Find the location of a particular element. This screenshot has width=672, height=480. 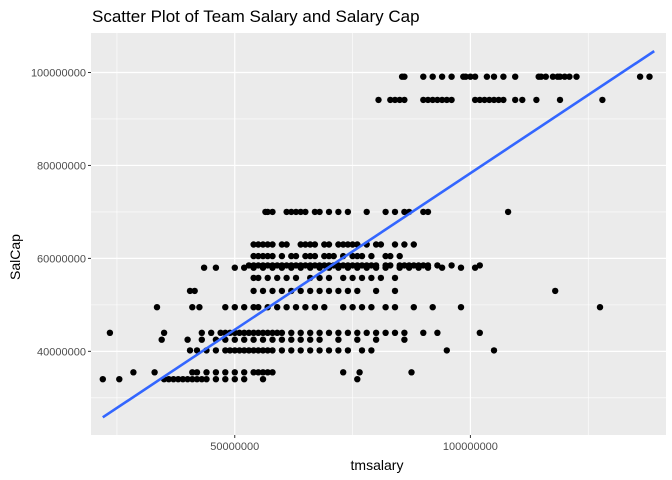

y-tick-label: 40000000 is located at coordinates (61, 352).